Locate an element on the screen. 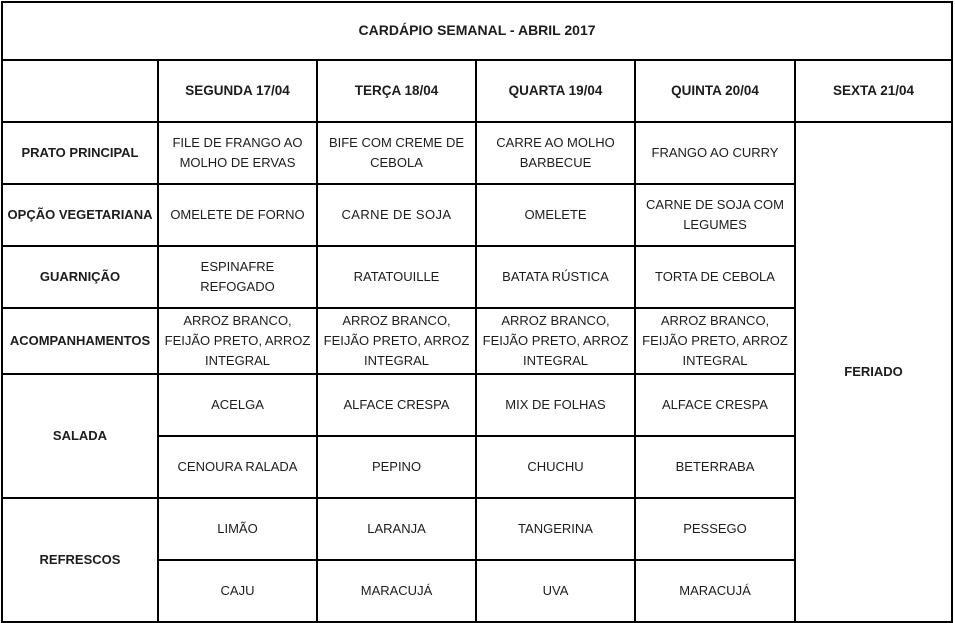  cell-guarnicao-terca: RATATOUILLE is located at coordinates (396, 277).